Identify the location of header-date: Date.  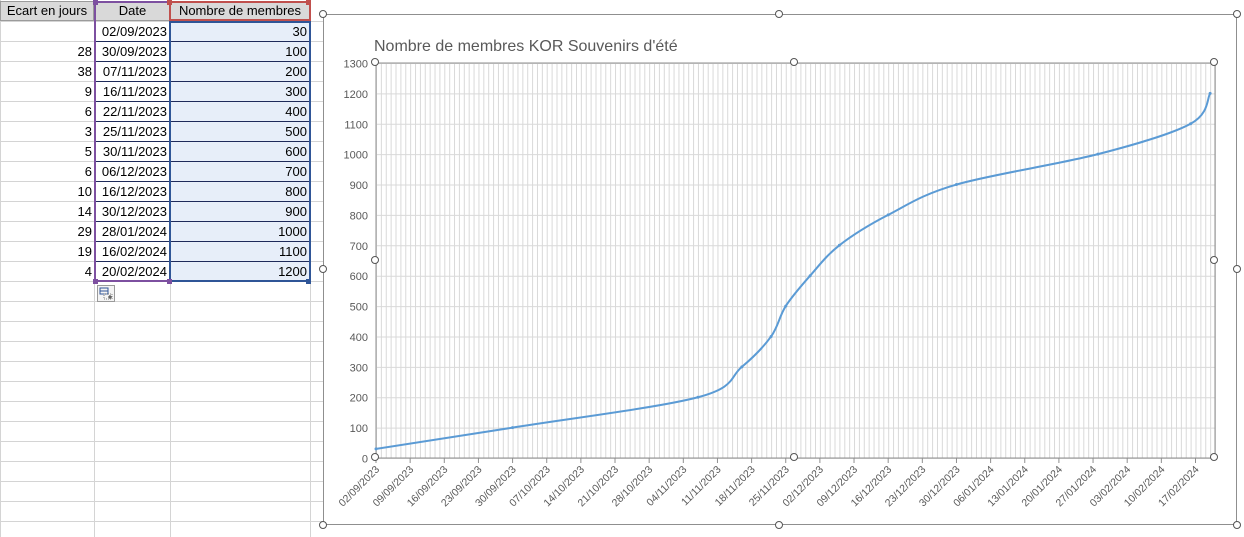
(132, 11).